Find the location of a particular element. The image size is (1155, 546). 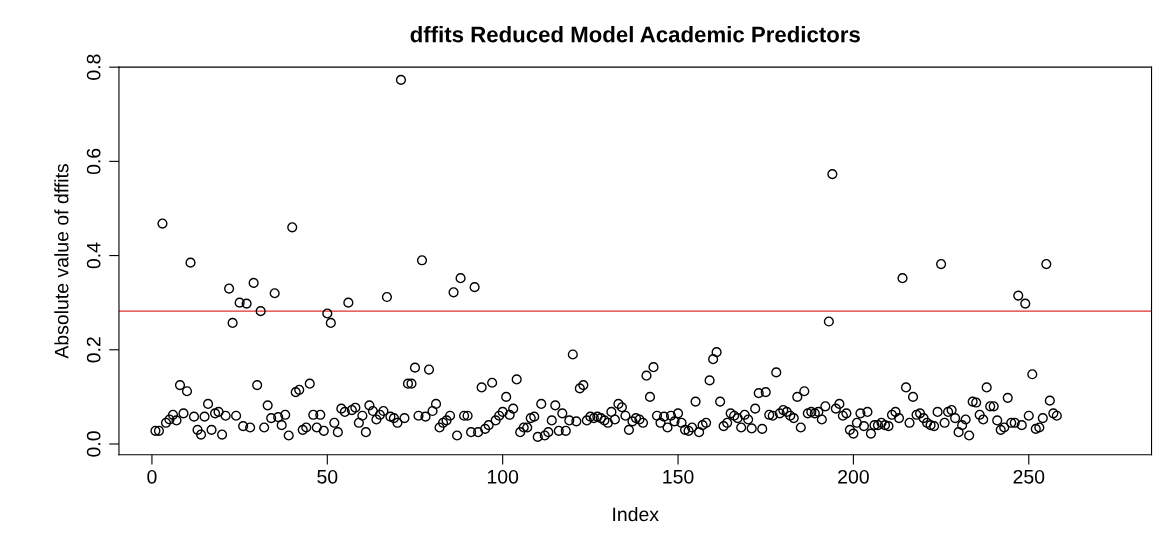

x-tick-label: 100 is located at coordinates (503, 476).